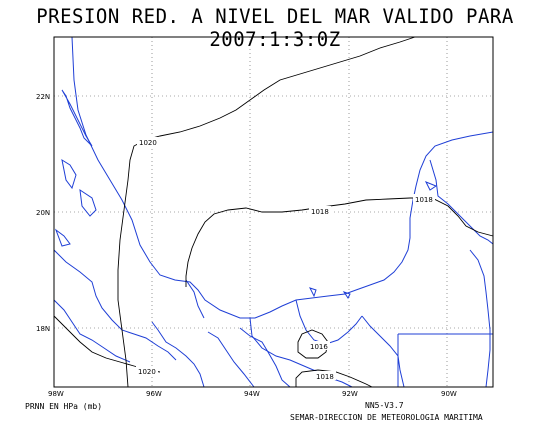 This screenshot has height=425, width=550. What do you see at coordinates (350, 394) in the screenshot?
I see `lon-label: 92W` at bounding box center [350, 394].